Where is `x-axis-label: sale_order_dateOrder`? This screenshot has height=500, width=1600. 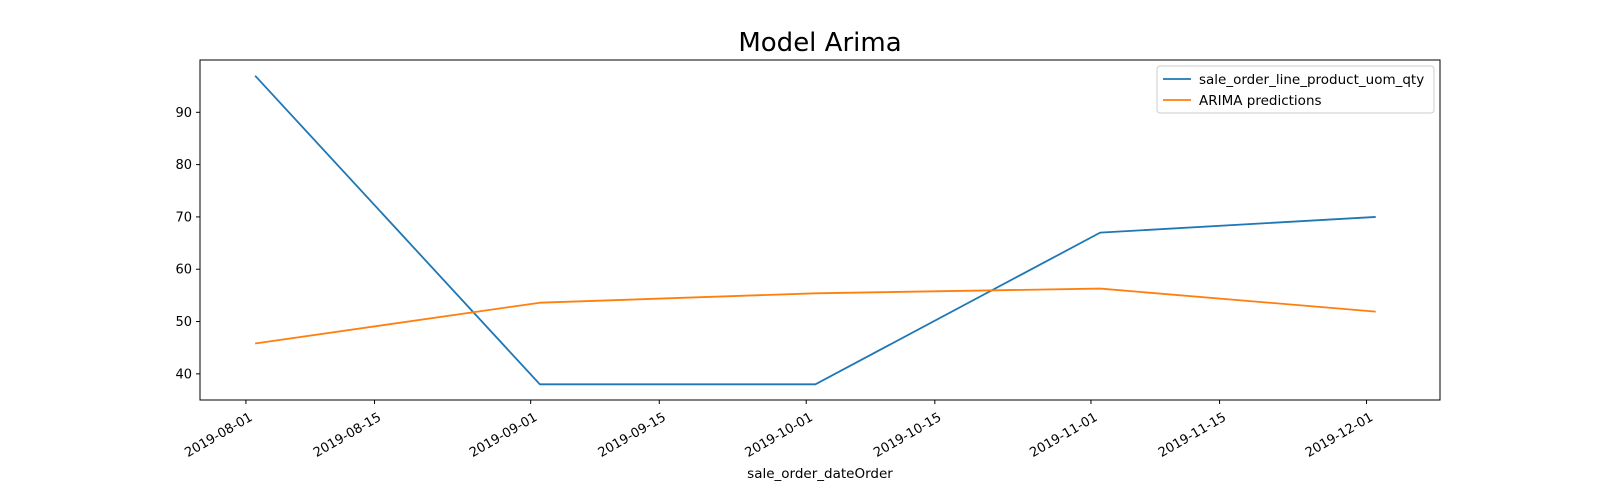 x-axis-label: sale_order_dateOrder is located at coordinates (820, 474).